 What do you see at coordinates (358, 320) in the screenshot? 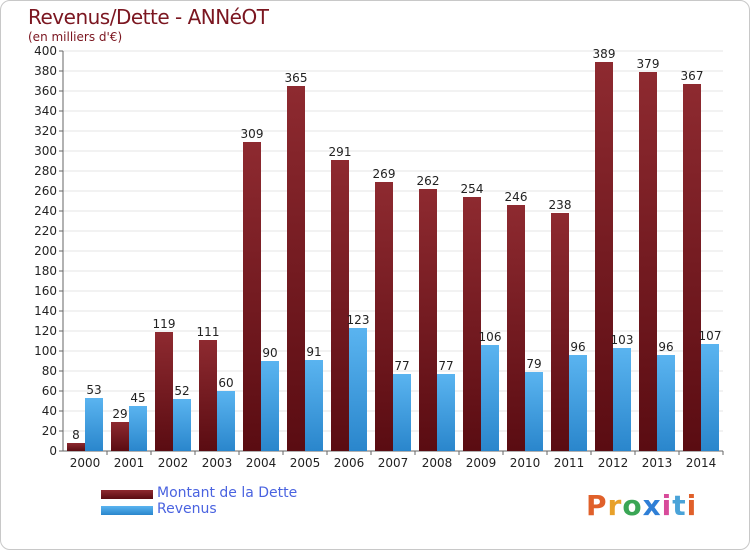
I see `data-label-revenus: 123` at bounding box center [358, 320].